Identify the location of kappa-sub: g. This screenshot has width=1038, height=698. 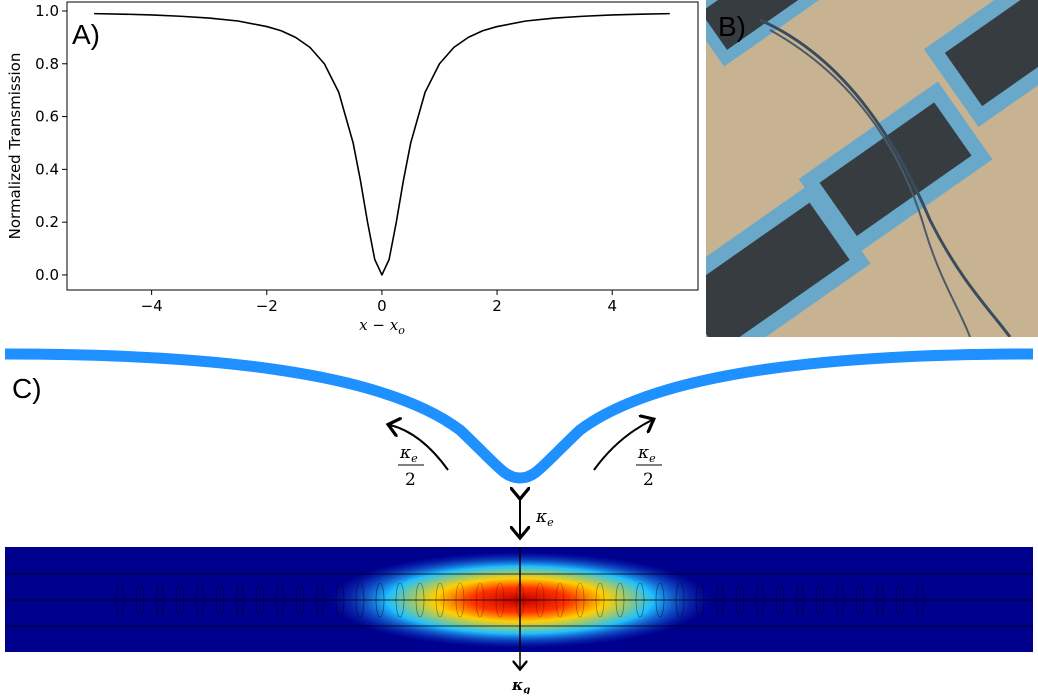
(526, 689).